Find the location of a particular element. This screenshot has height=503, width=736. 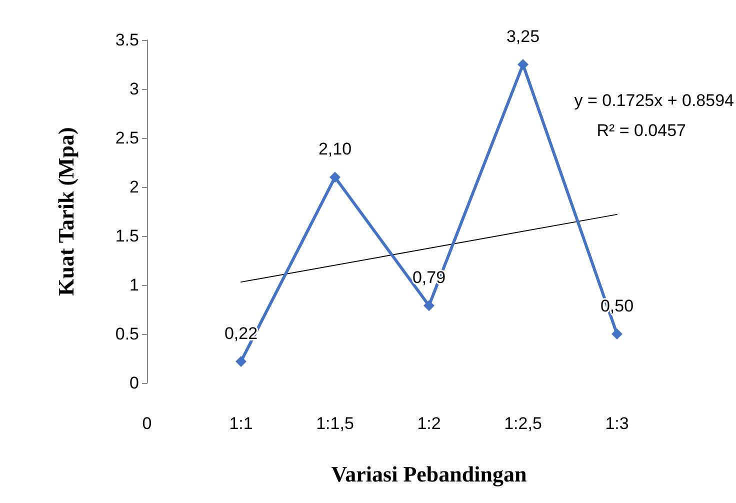

y-tick-label: 0 is located at coordinates (134, 383).